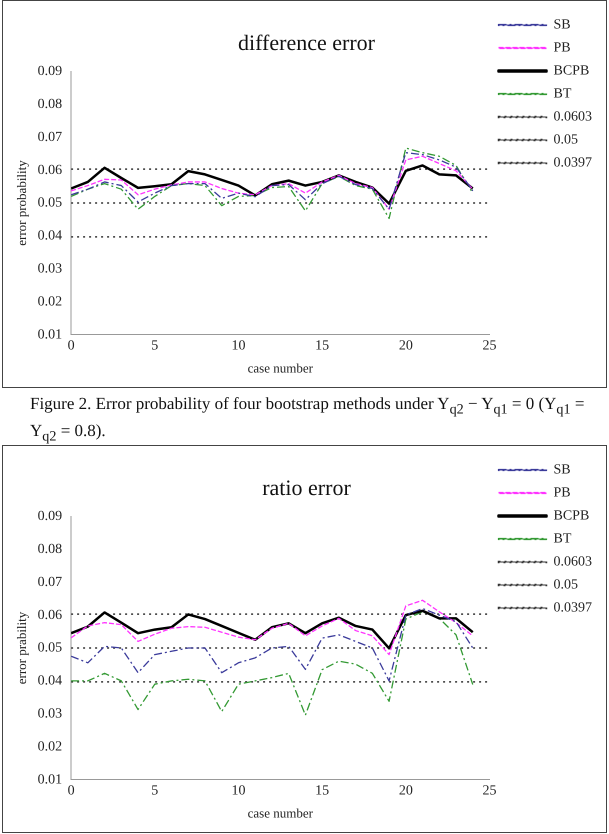  I want to click on chart-title: ratio error, so click(307, 487).